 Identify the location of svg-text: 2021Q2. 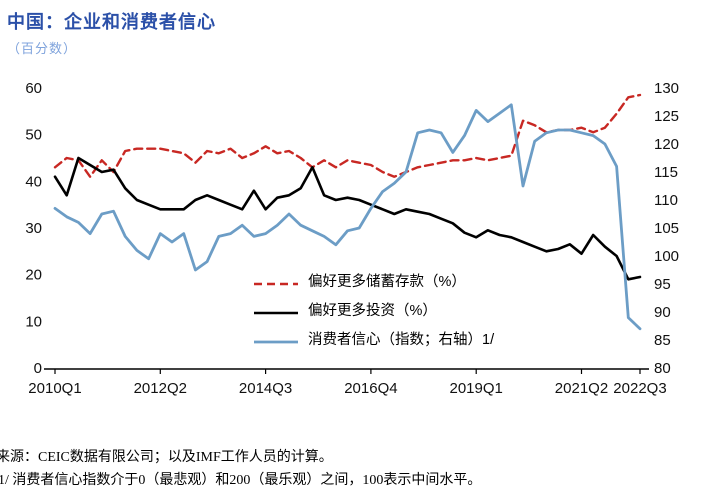
(581, 388).